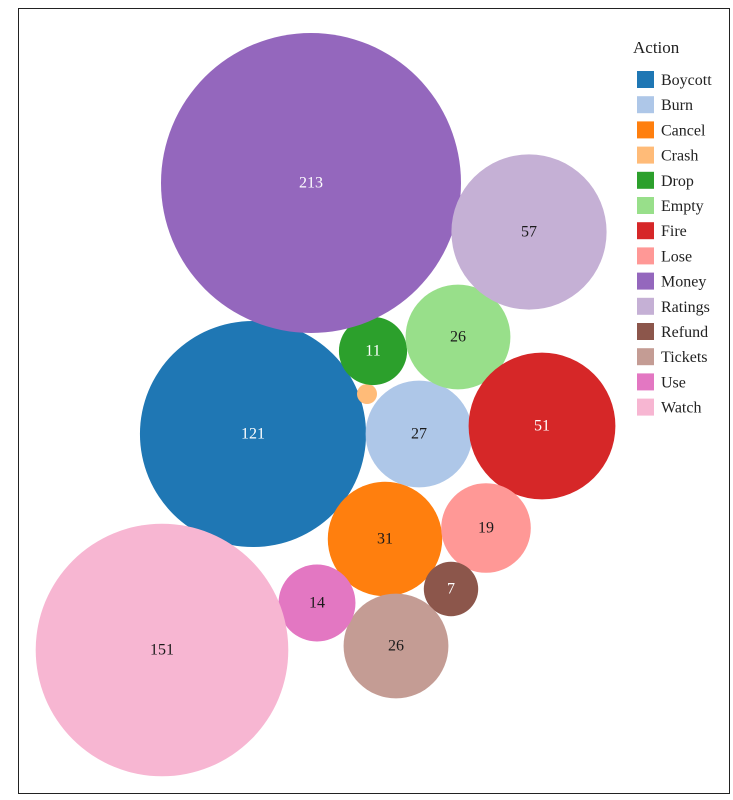  I want to click on legend-swatch-fire, so click(645, 231).